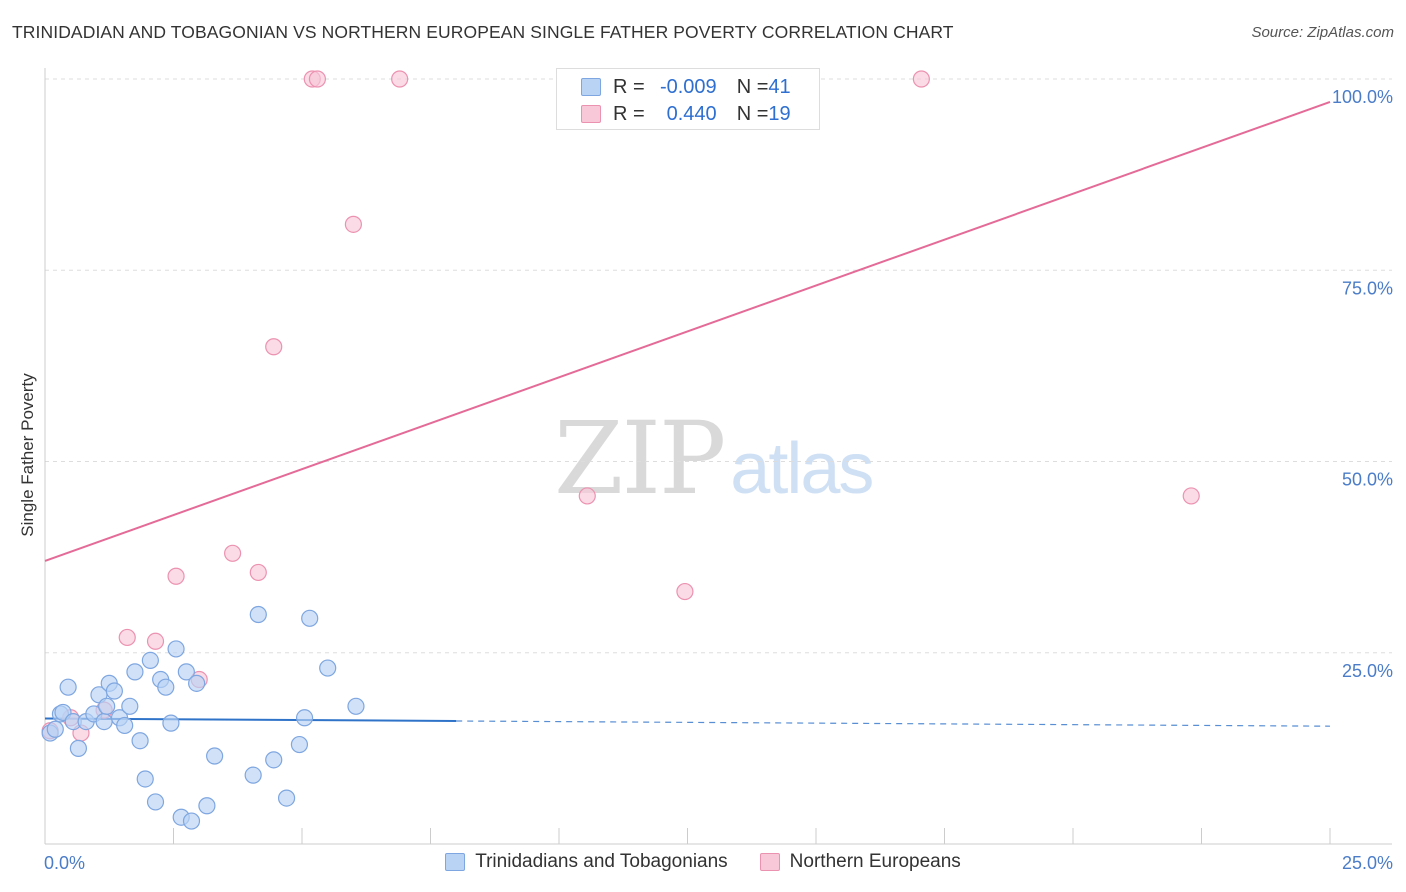 The height and width of the screenshot is (892, 1406). Describe the element at coordinates (893, 723) in the screenshot. I see `trend-line-trinidadians-extrapolated` at that location.